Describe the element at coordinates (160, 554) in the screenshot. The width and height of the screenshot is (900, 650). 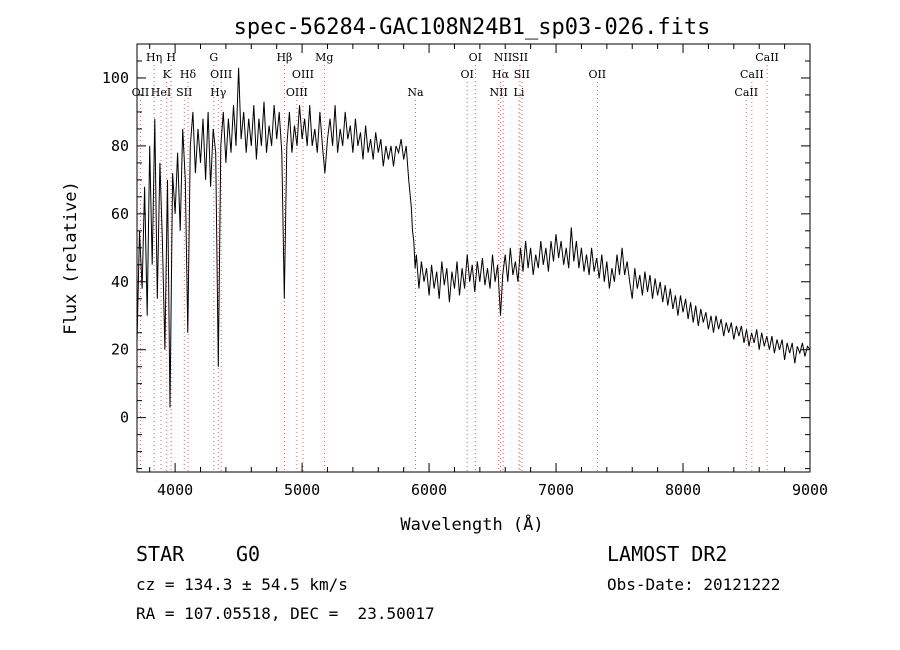
I see `object-class: STAR` at that location.